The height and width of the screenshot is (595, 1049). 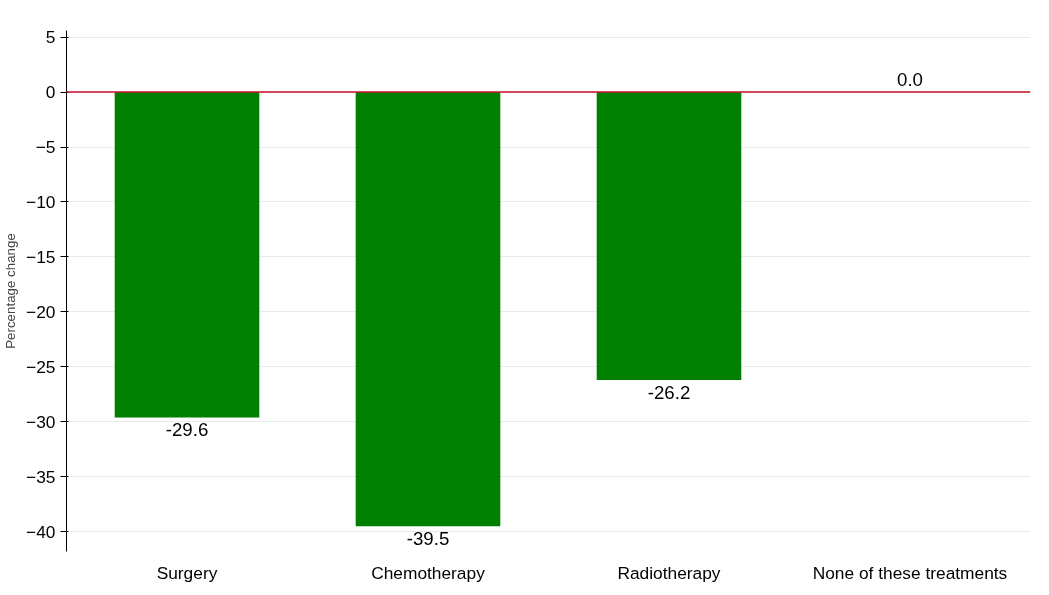 I want to click on data-label: -26.2, so click(x=669, y=393).